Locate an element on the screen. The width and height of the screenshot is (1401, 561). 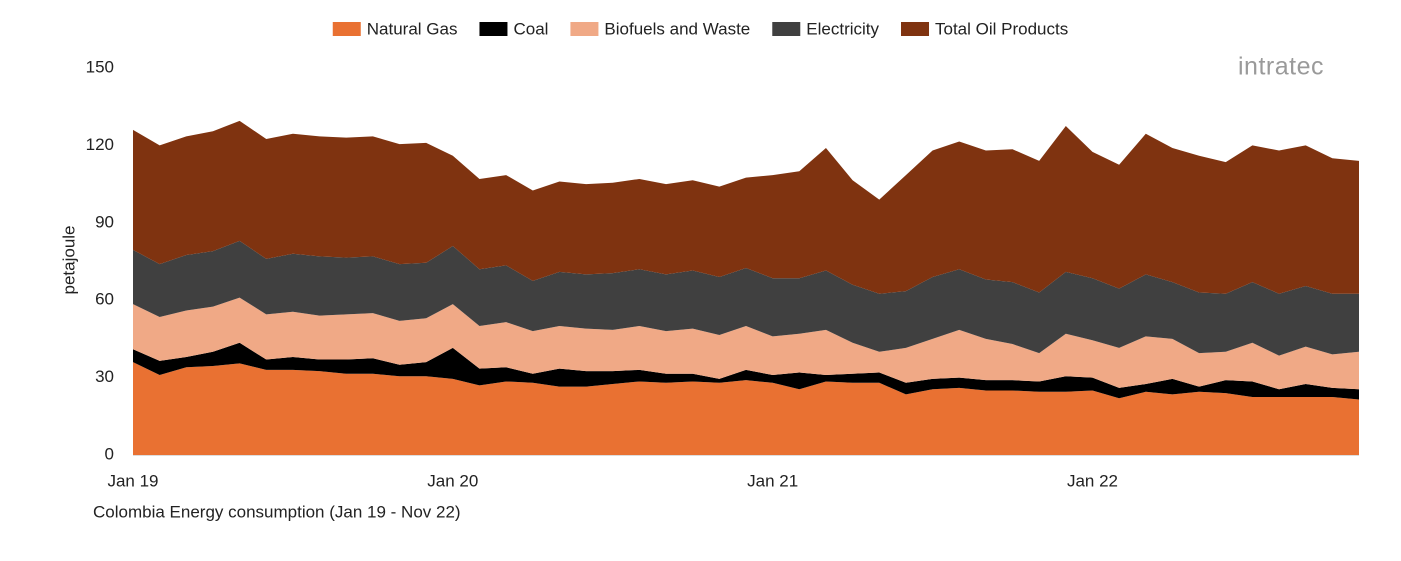
x-tick-label: Jan 19 is located at coordinates (132, 480).